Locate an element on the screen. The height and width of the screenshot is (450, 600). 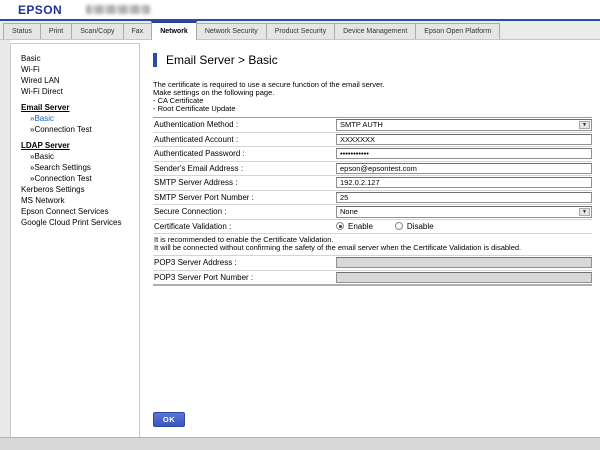
secure-connection-label: Secure Connection : is located at coordinates (190, 212).